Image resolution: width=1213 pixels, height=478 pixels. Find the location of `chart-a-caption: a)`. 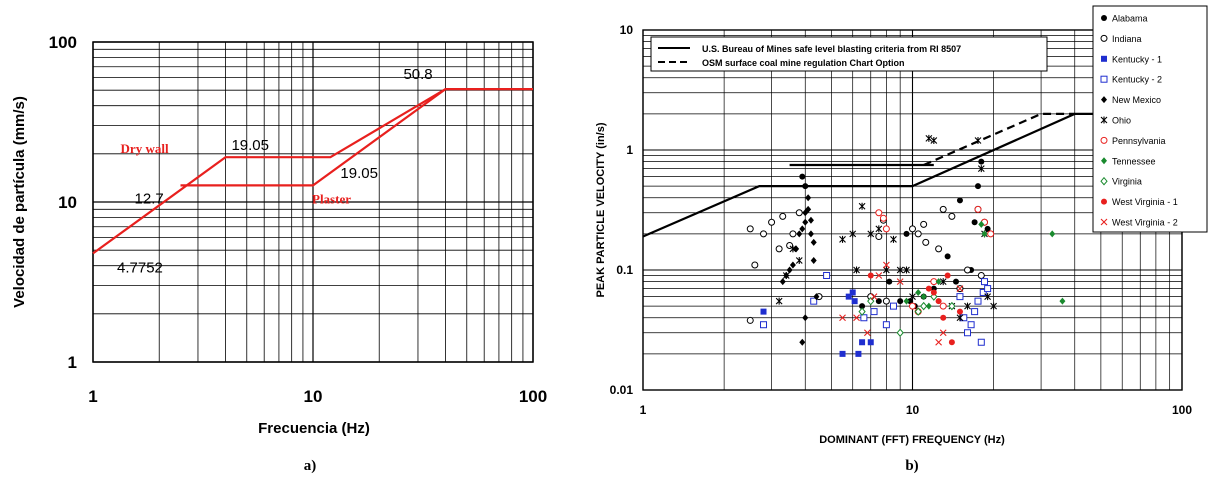

chart-a-caption: a) is located at coordinates (310, 466).